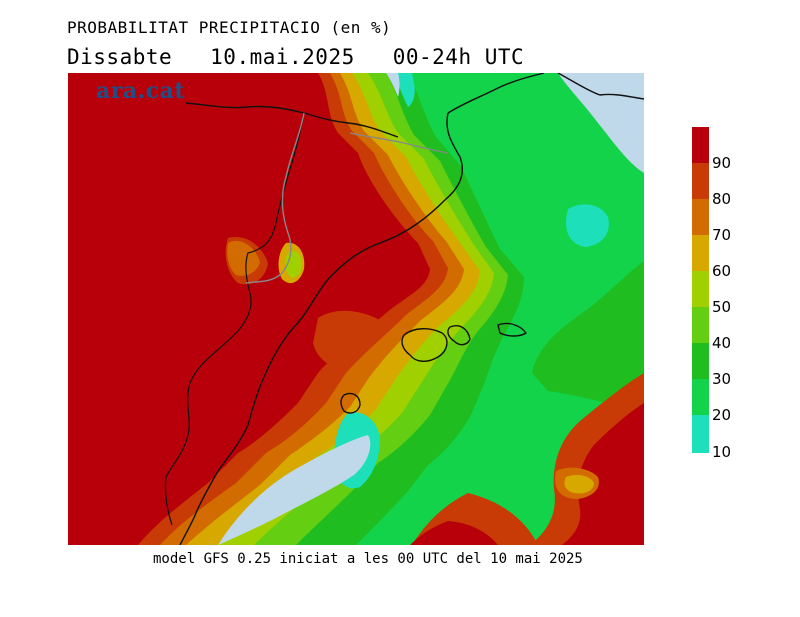  What do you see at coordinates (722, 307) in the screenshot?
I see `legend-label-50: 50` at bounding box center [722, 307].